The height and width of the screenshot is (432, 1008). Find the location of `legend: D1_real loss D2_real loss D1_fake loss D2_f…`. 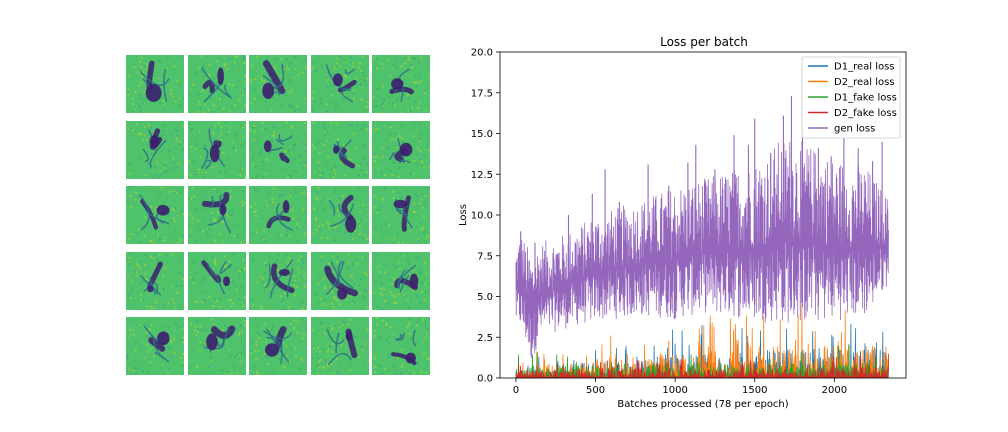

legend: D1_real loss D2_real loss D1_fake loss D2_f… is located at coordinates (851, 97).